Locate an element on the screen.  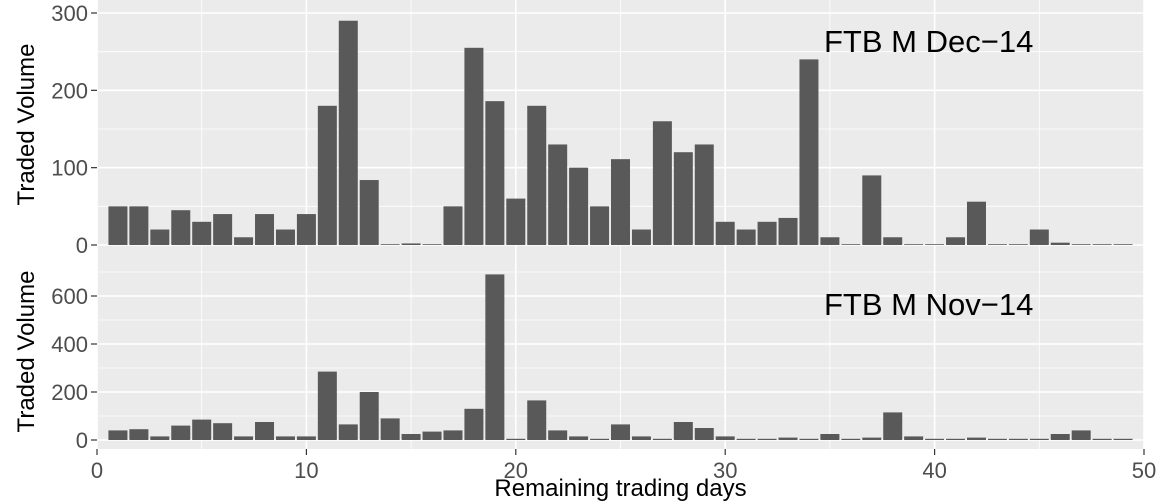
y-tick-label: 200 is located at coordinates (69, 90).